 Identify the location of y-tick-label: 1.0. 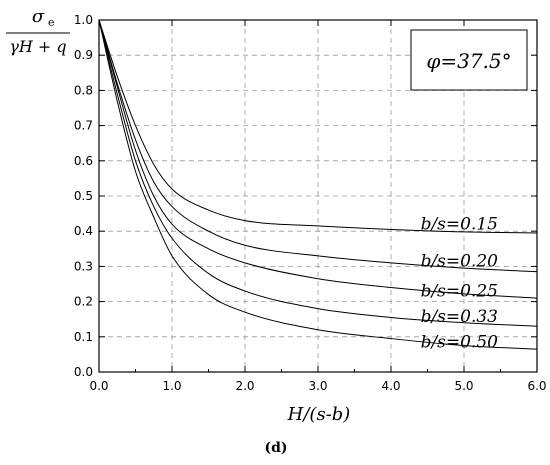
(83, 20).